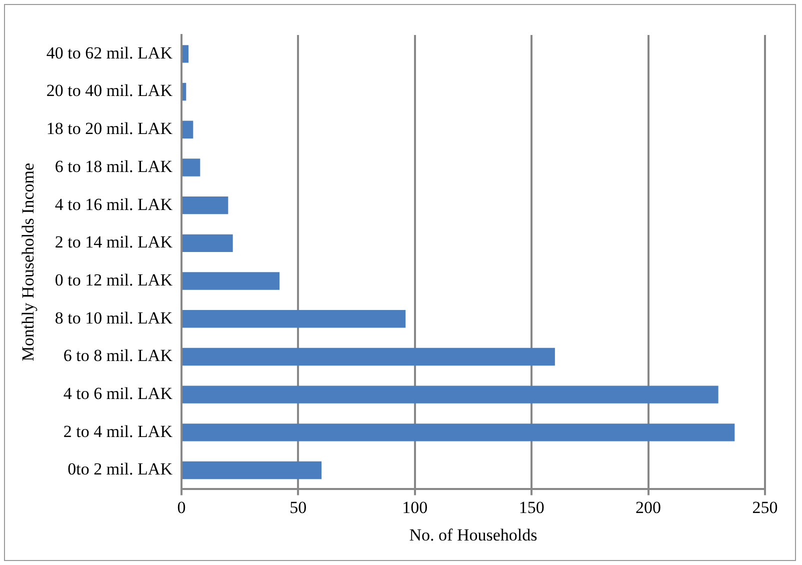 The image size is (802, 565). What do you see at coordinates (415, 507) in the screenshot?
I see `x-tick-label: 100` at bounding box center [415, 507].